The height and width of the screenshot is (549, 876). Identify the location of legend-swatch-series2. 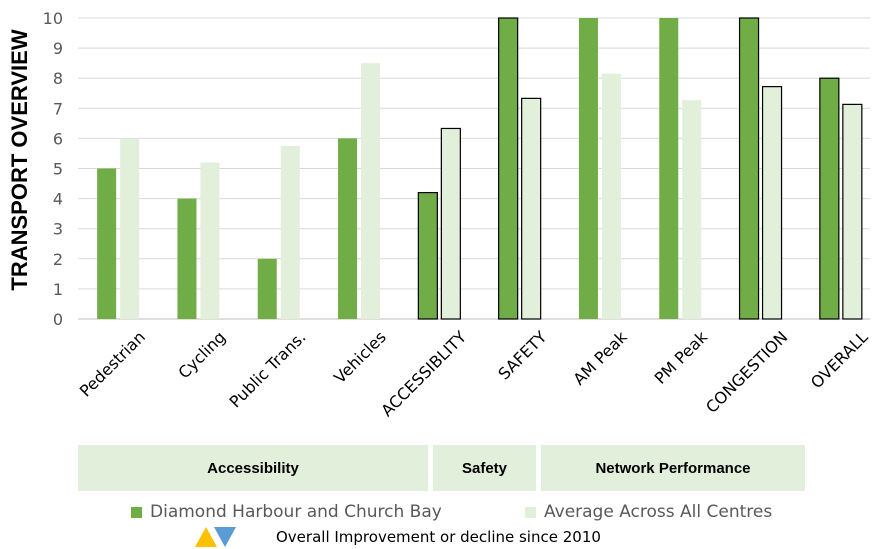
(530, 512).